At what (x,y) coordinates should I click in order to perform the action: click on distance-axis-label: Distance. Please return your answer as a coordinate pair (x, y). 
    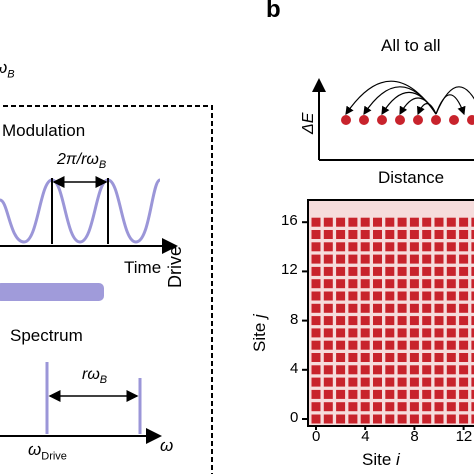
    Looking at the image, I should click on (411, 177).